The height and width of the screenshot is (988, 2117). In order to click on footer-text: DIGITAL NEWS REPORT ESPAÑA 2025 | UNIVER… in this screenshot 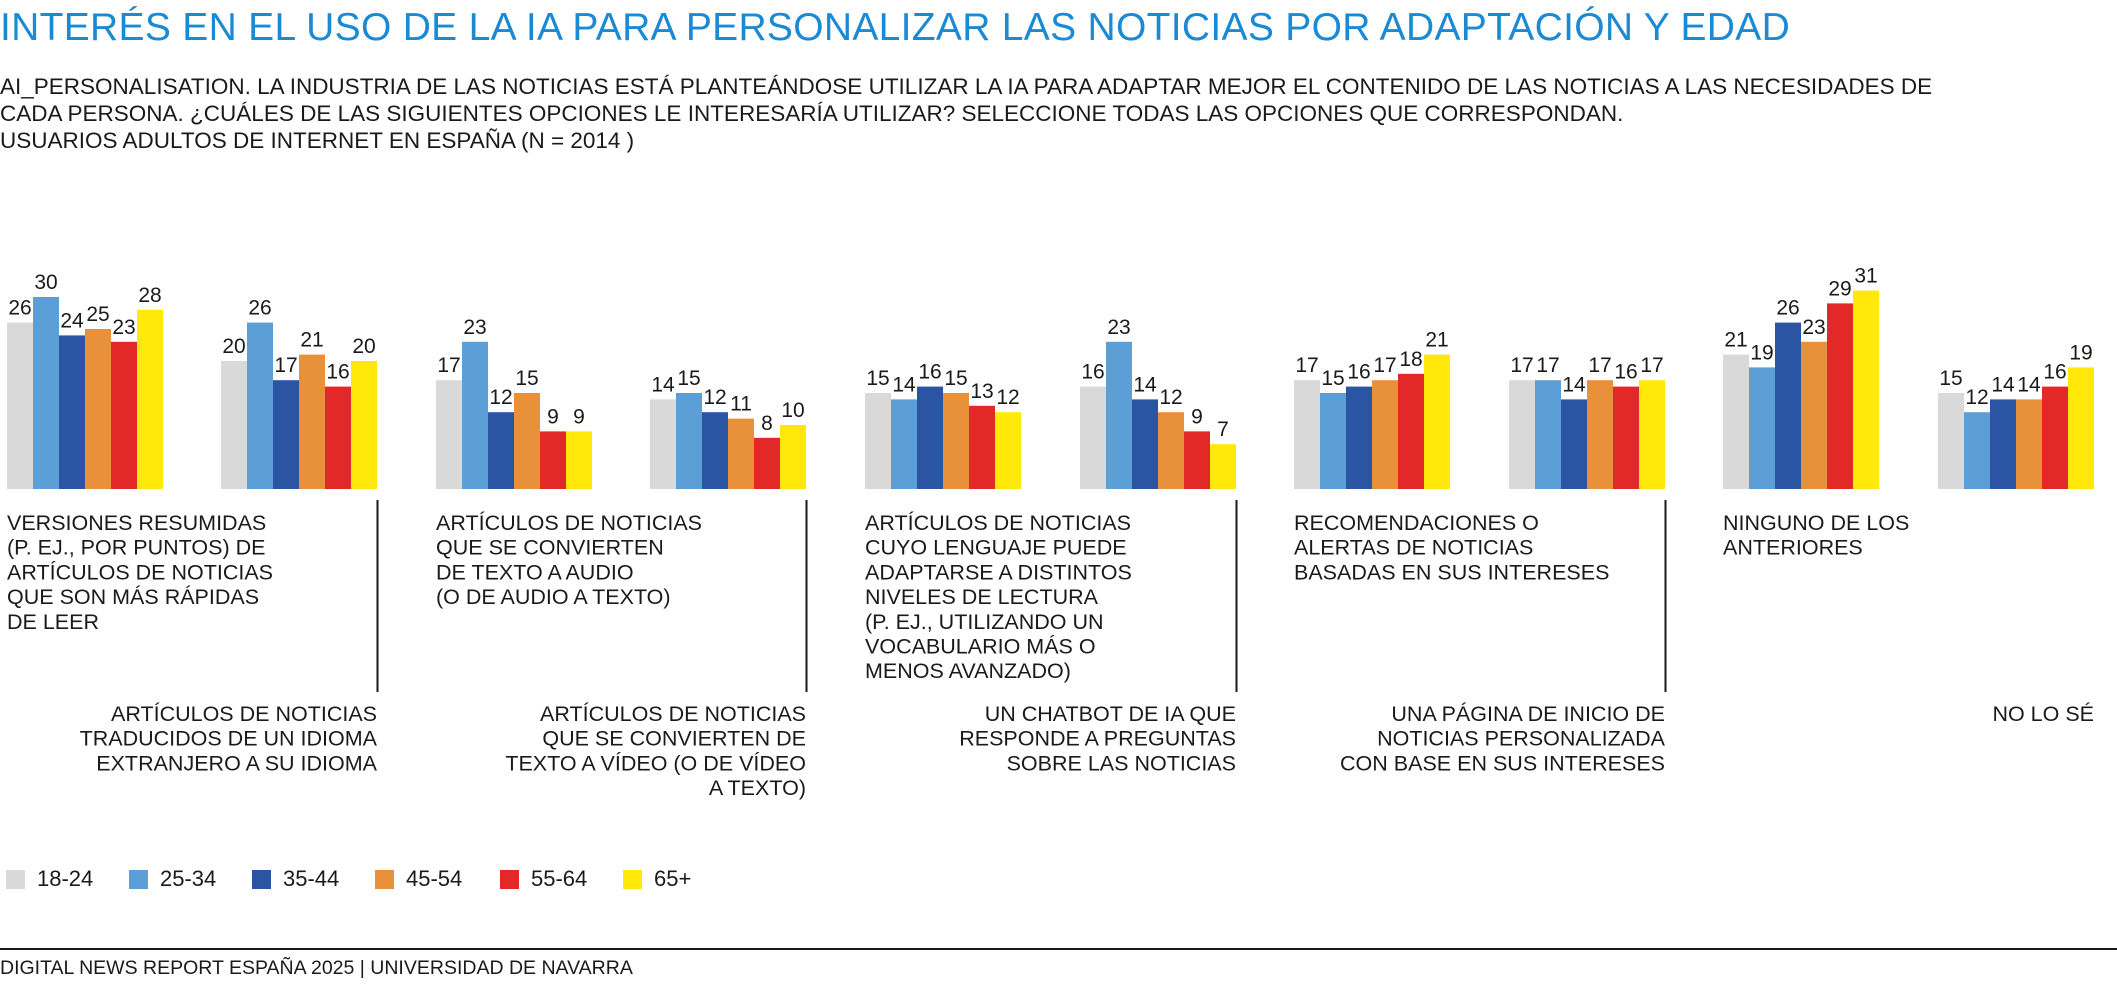, I will do `click(316, 968)`.